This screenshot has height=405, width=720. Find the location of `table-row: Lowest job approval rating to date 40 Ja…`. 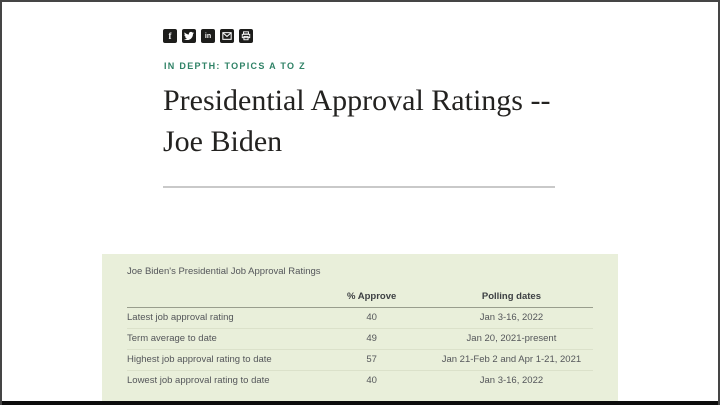

table-row: Lowest job approval rating to date 40 Ja… is located at coordinates (360, 381).